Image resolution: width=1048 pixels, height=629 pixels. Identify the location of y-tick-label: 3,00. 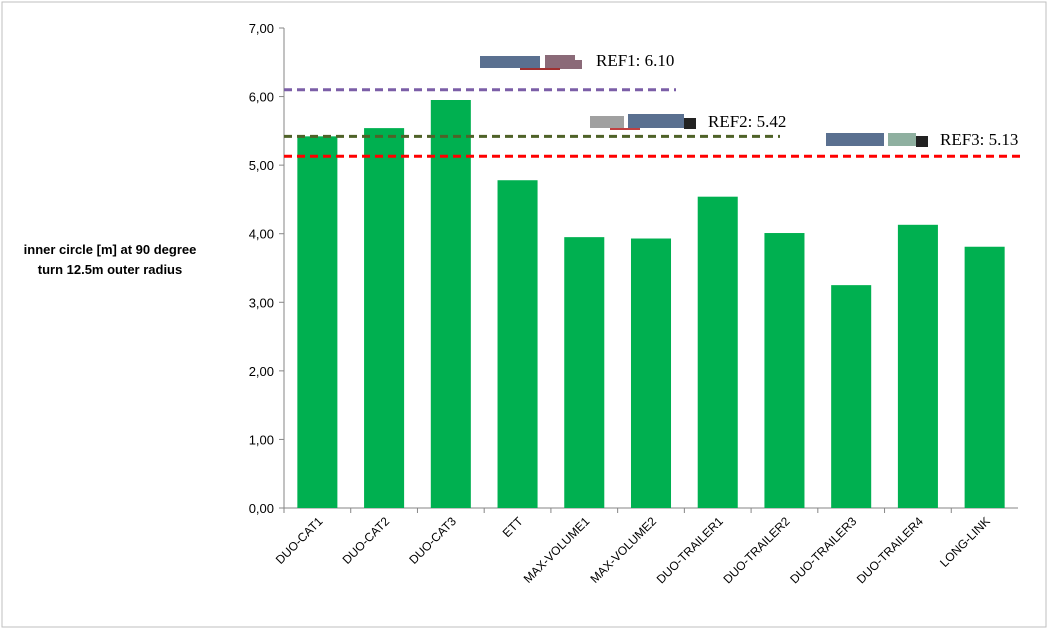
(261, 302).